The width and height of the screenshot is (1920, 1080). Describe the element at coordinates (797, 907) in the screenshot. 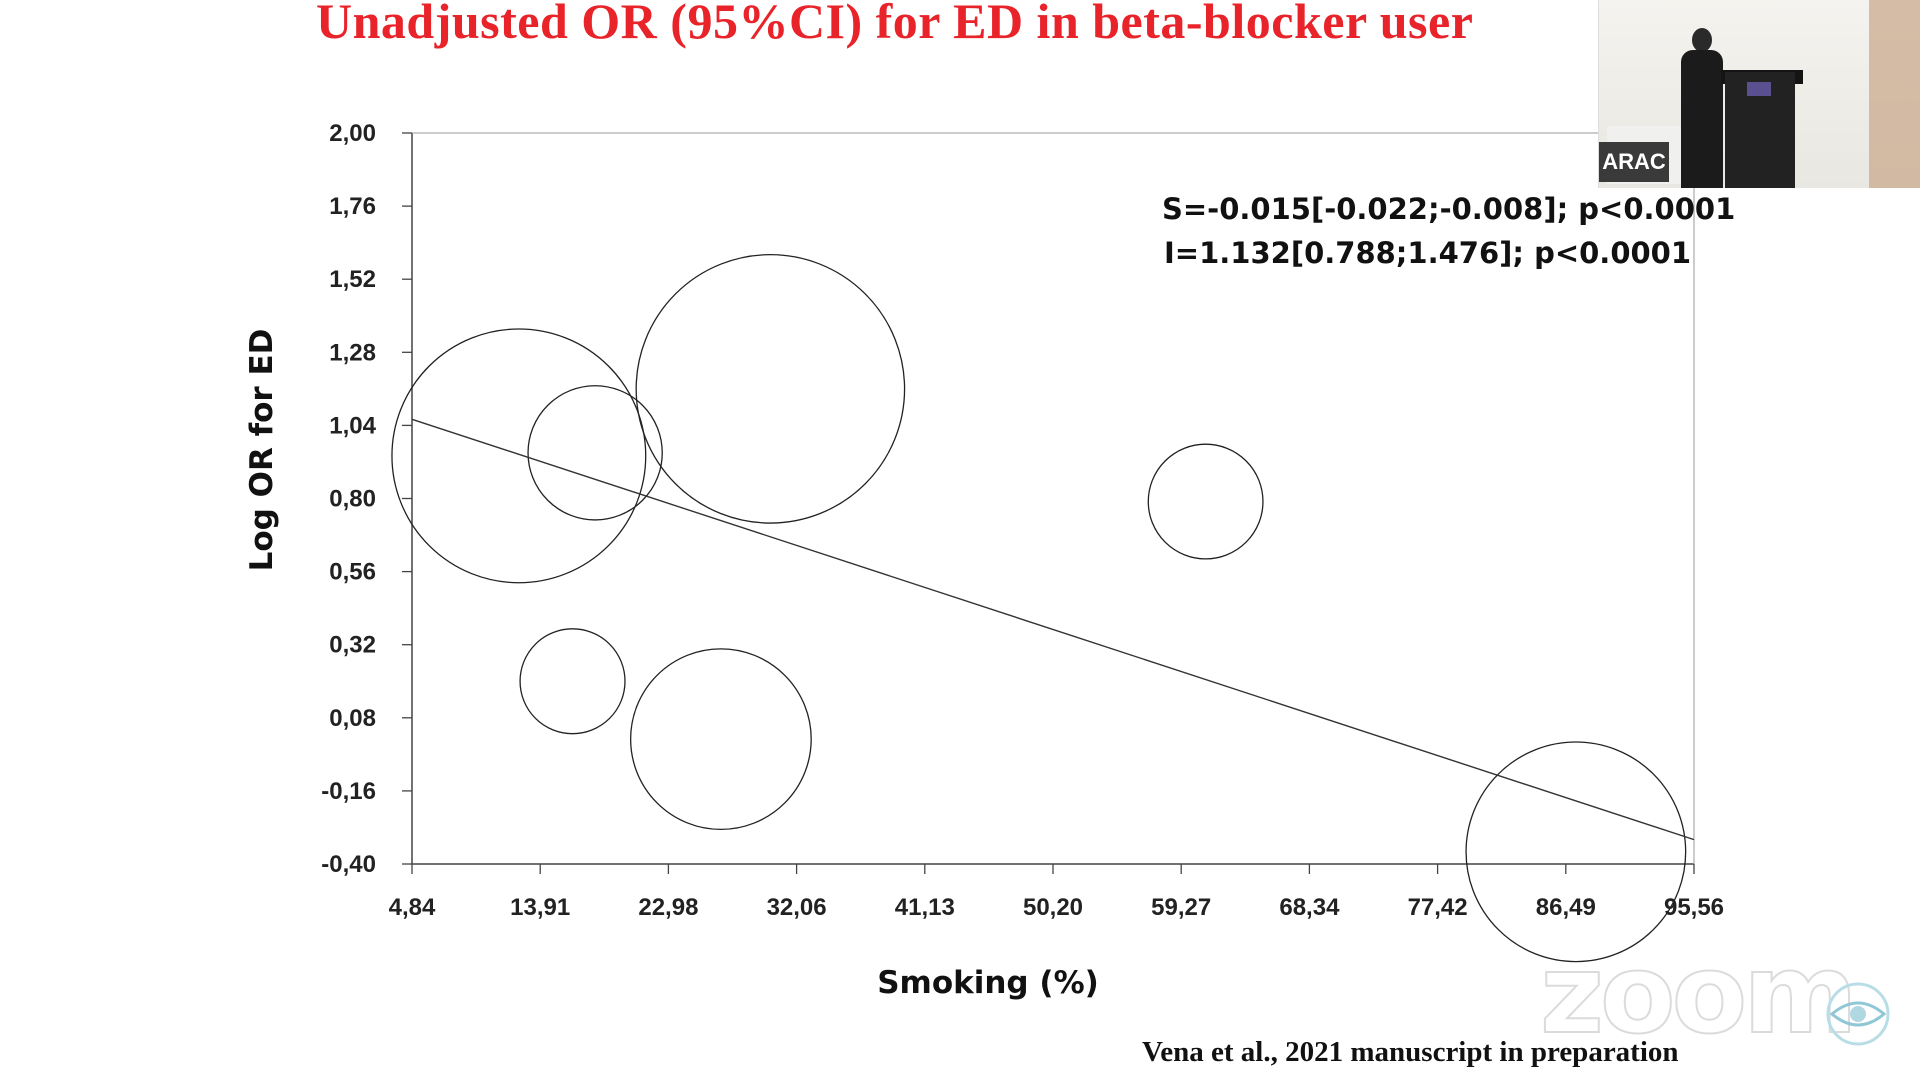

I see `x-tick-label: 32,06` at that location.